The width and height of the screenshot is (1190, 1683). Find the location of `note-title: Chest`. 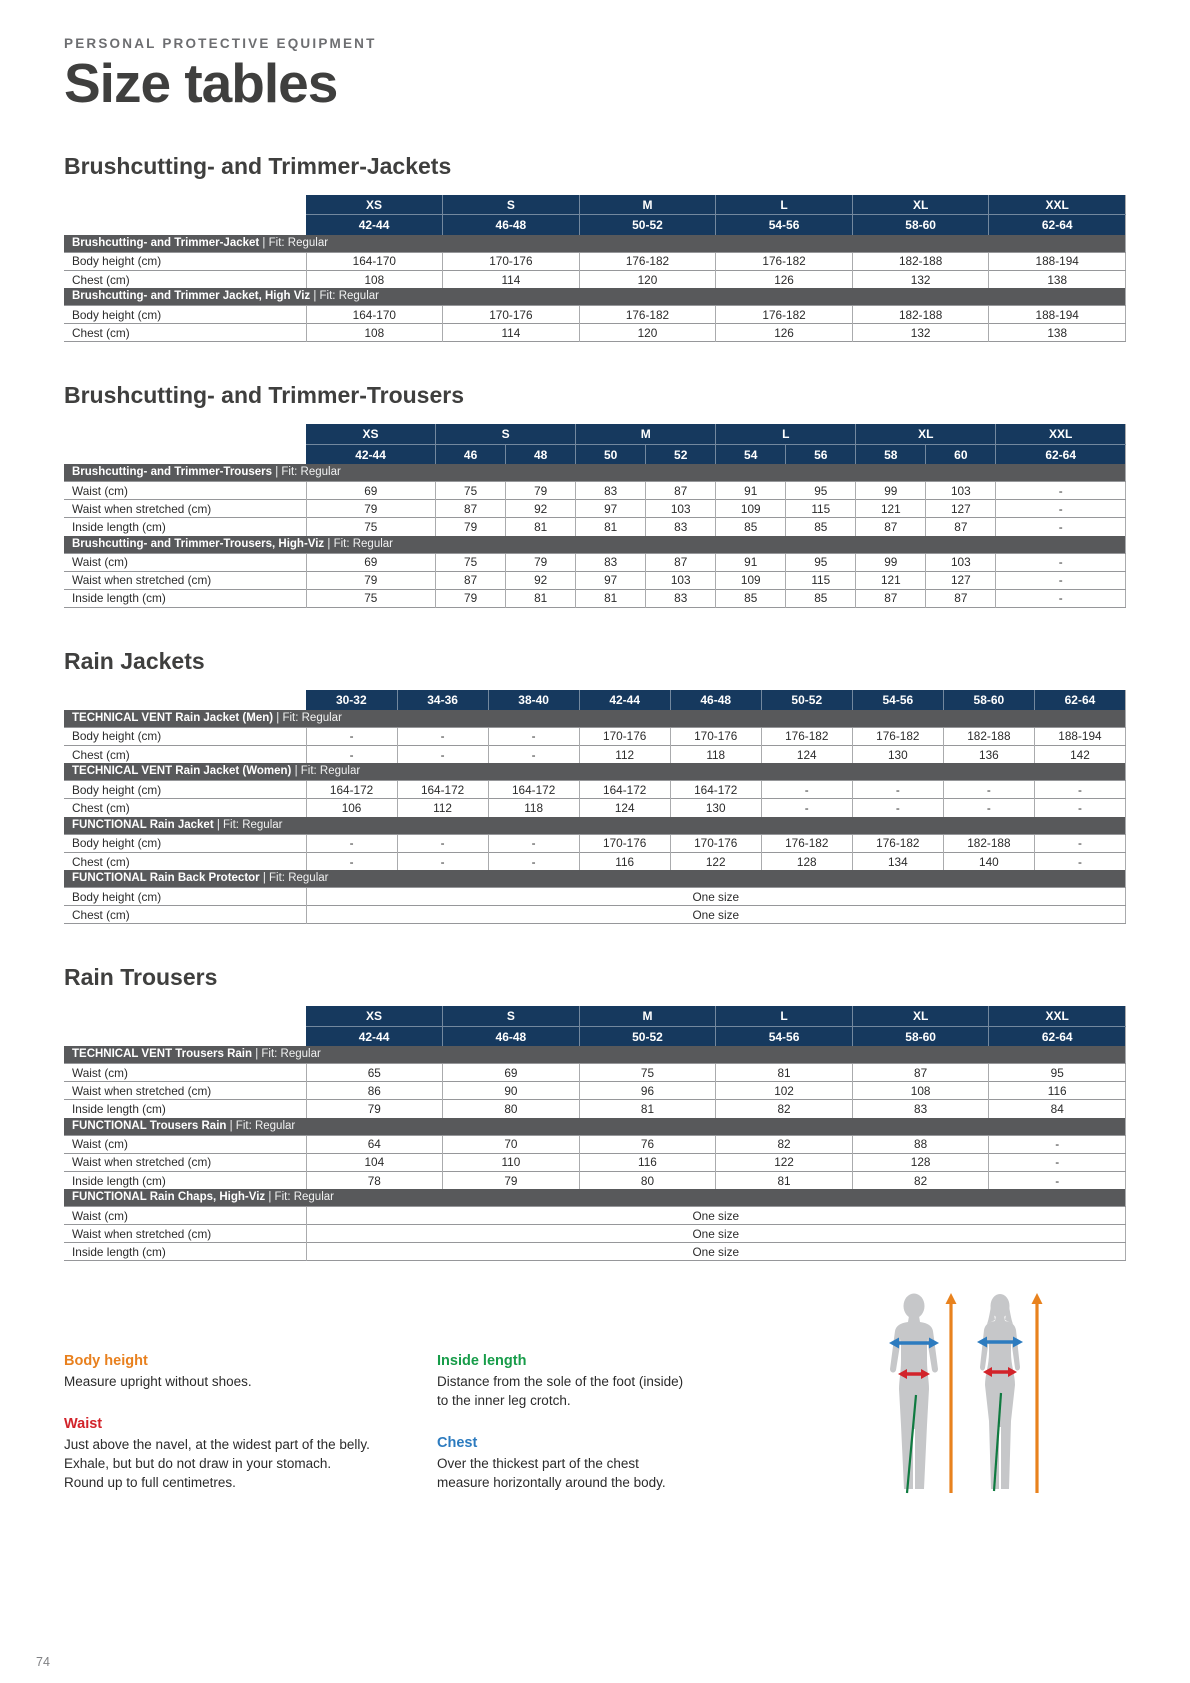

note-title: Chest is located at coordinates (457, 1443).